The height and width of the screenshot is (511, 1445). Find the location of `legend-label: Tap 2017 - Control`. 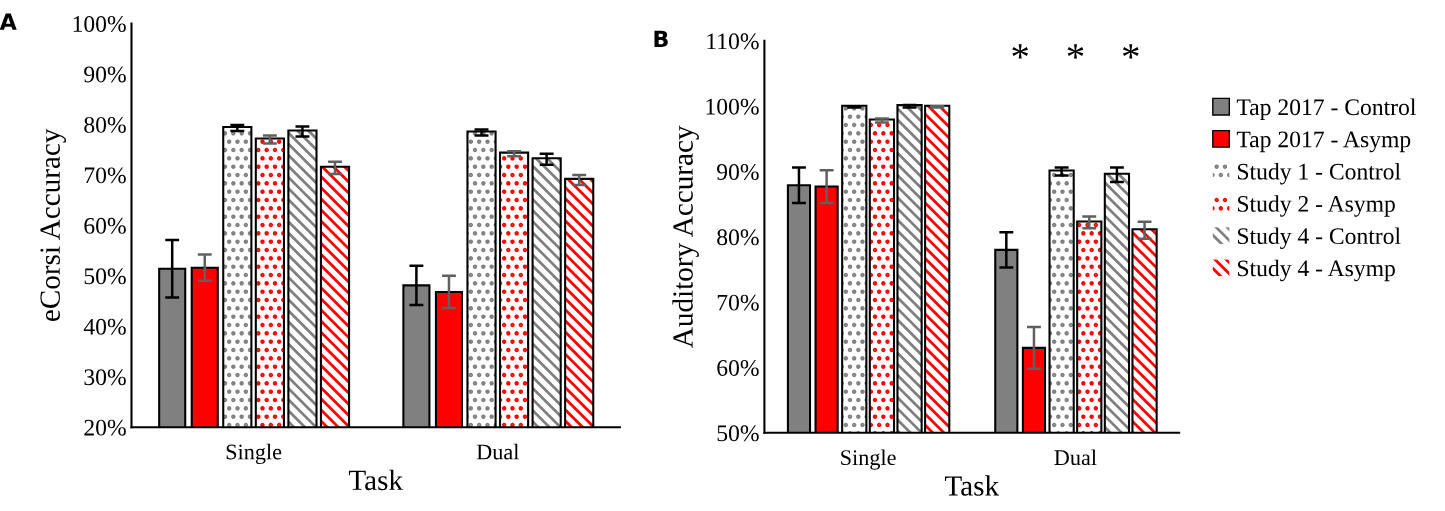

legend-label: Tap 2017 - Control is located at coordinates (1326, 109).